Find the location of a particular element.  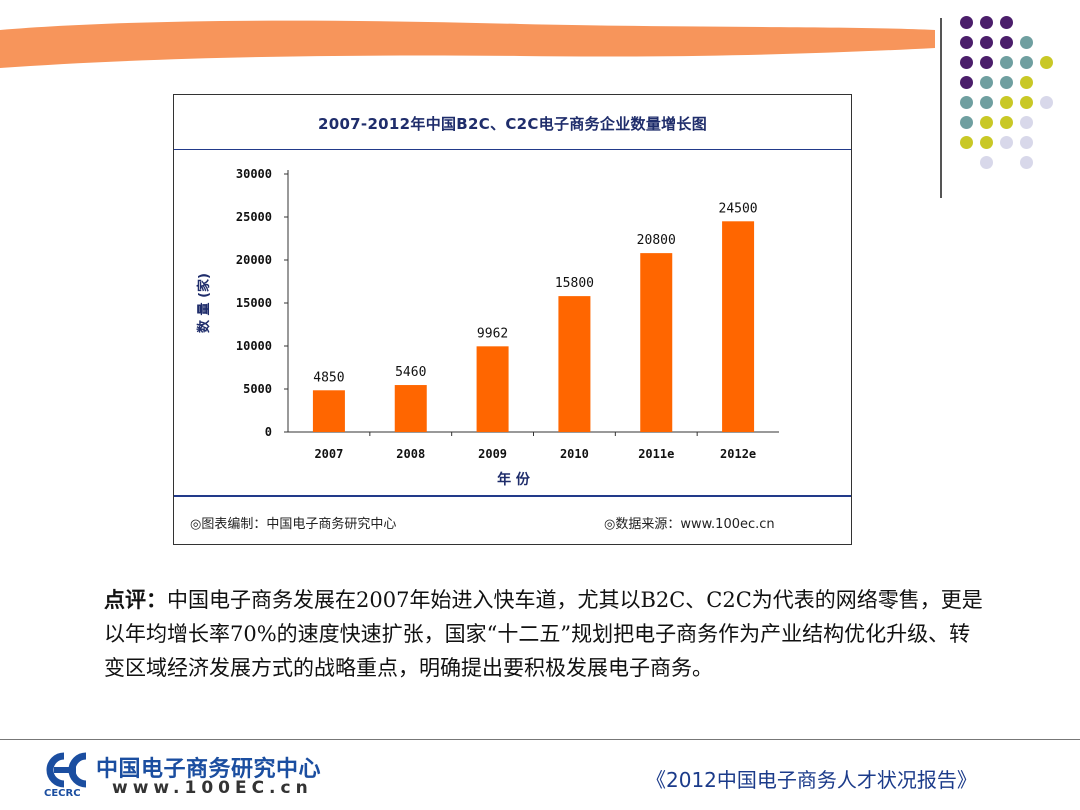

x-tick-label: 2010 is located at coordinates (574, 454).